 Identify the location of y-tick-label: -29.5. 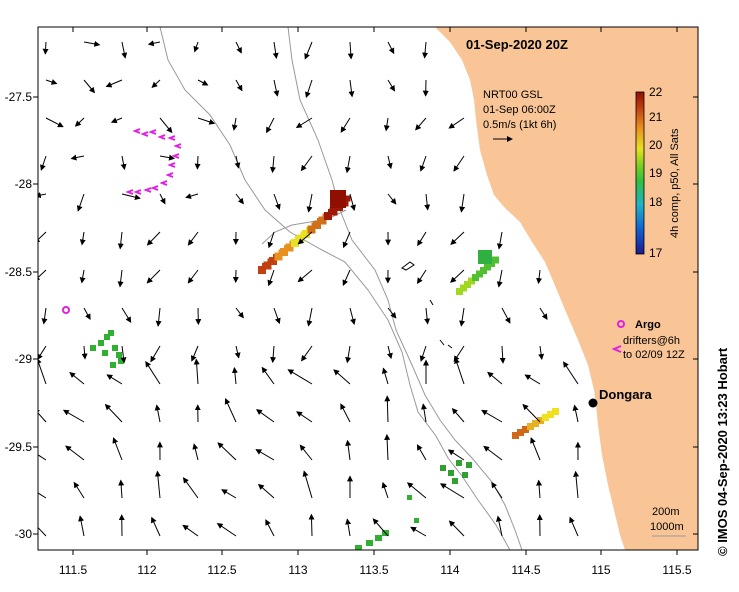
(19, 447).